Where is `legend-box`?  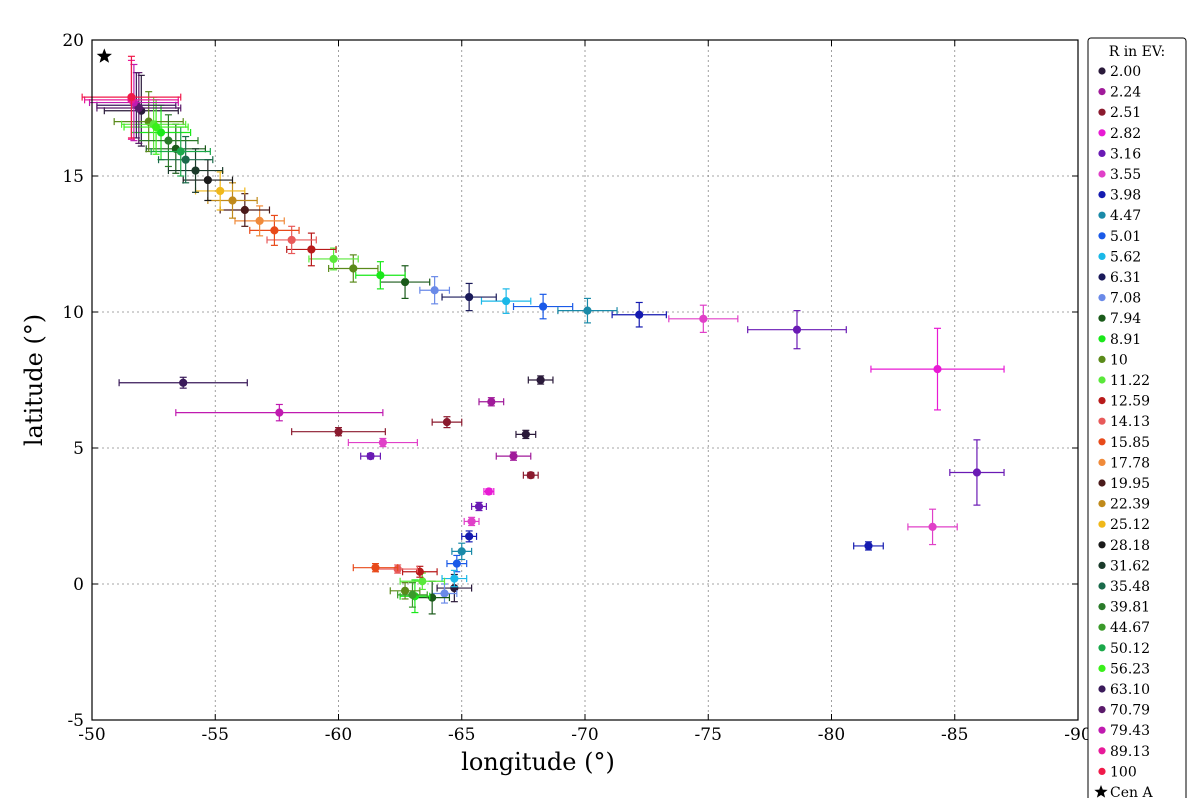
legend-box is located at coordinates (1137, 417).